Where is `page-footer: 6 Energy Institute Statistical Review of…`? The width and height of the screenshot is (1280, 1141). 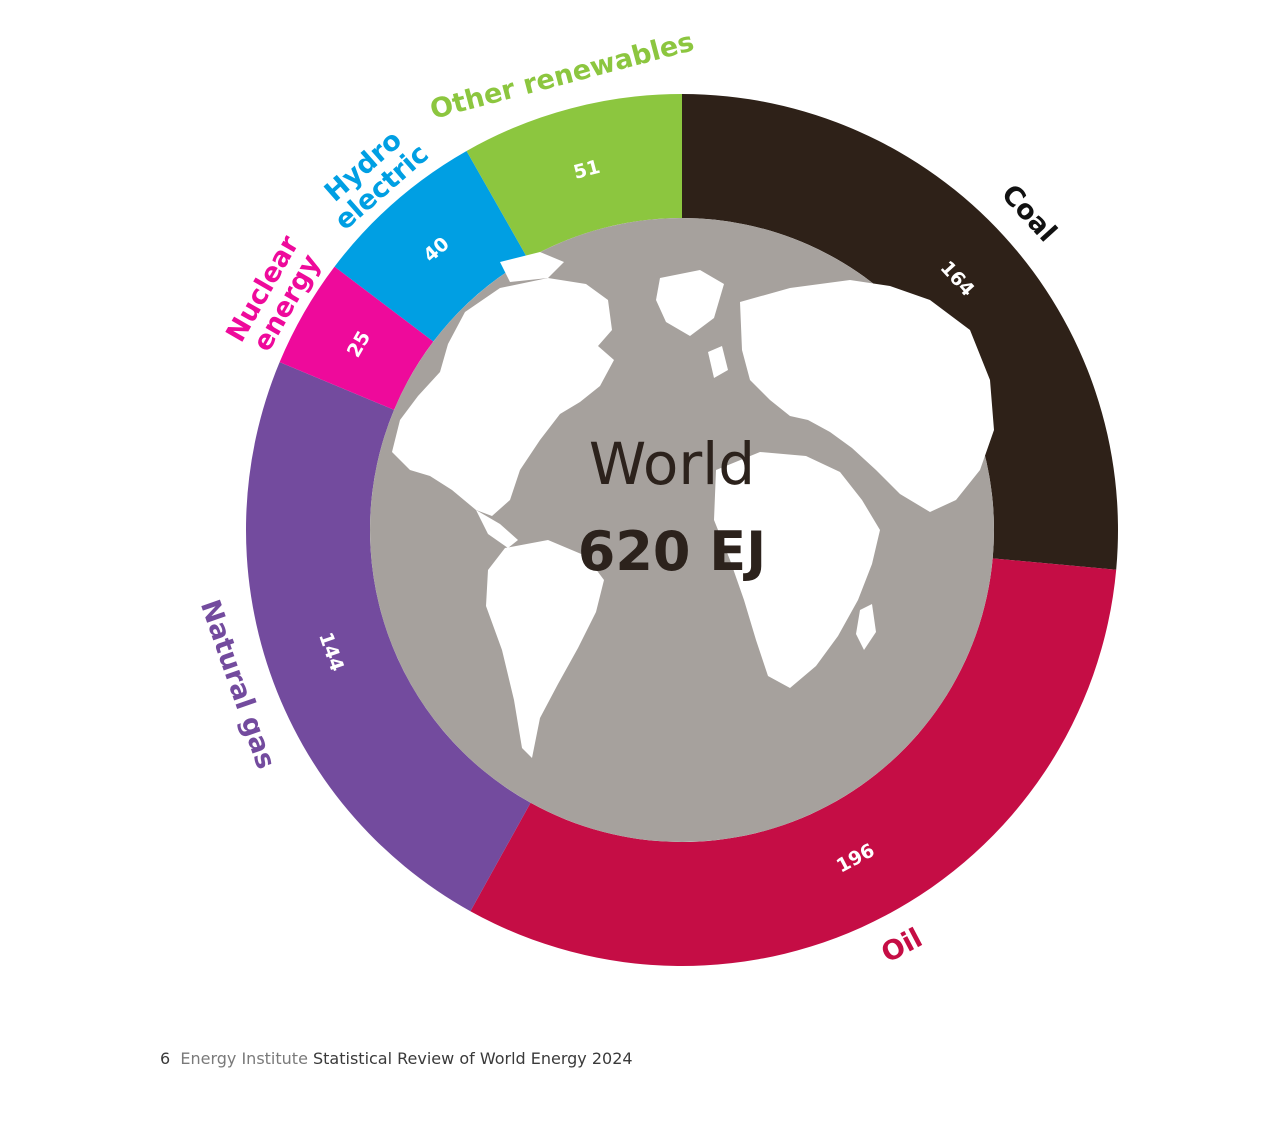
page-footer: 6 Energy Institute Statistical Review of… is located at coordinates (396, 1058).